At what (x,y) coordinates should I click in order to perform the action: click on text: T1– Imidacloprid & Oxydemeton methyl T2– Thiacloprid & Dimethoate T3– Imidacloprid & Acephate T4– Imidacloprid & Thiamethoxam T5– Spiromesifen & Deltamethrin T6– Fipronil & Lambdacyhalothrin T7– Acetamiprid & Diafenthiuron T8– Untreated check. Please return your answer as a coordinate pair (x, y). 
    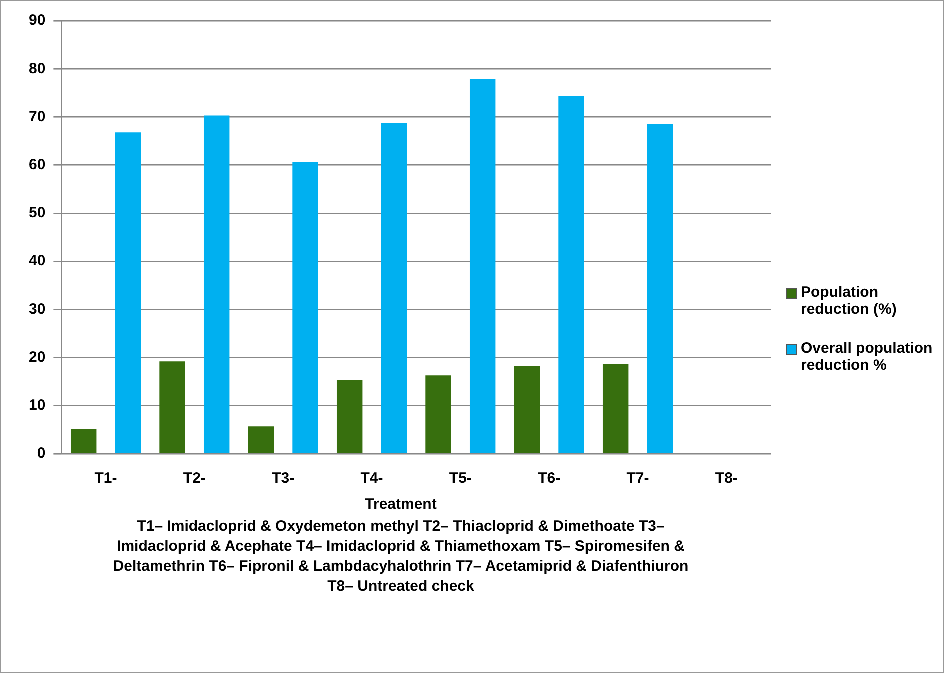
    Looking at the image, I should click on (401, 557).